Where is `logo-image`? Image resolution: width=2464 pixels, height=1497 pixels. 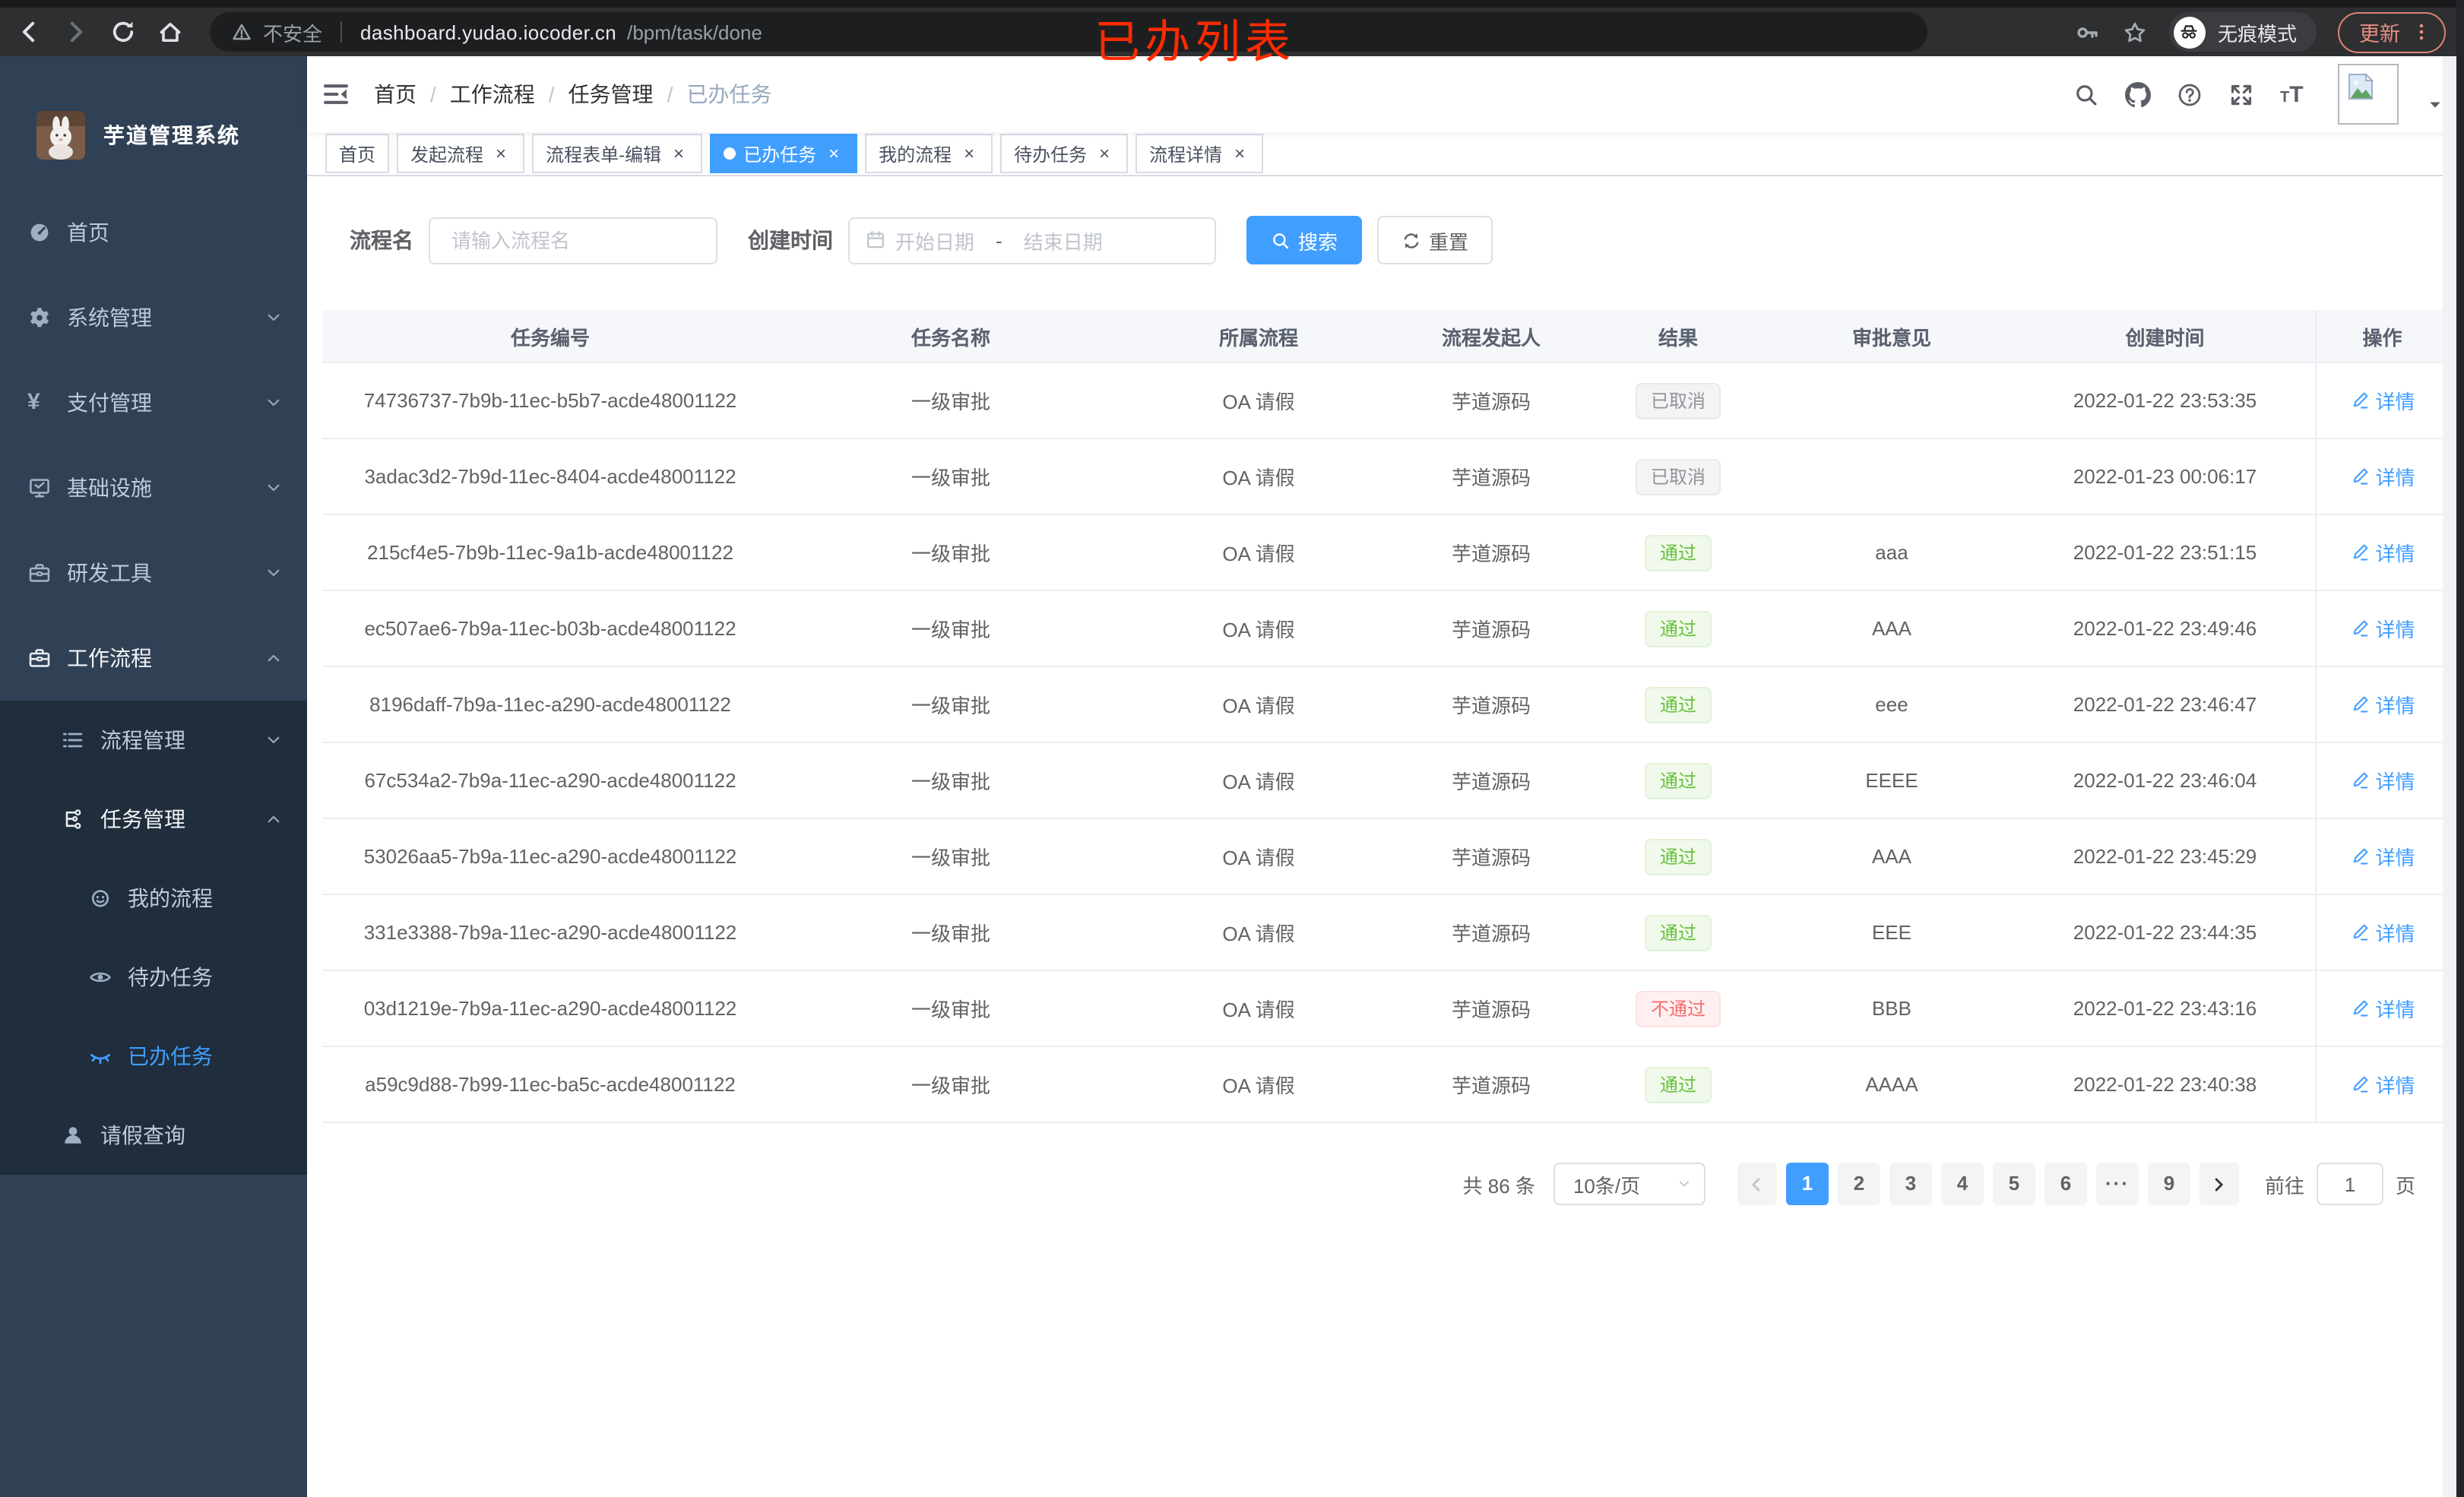
logo-image is located at coordinates (60, 135).